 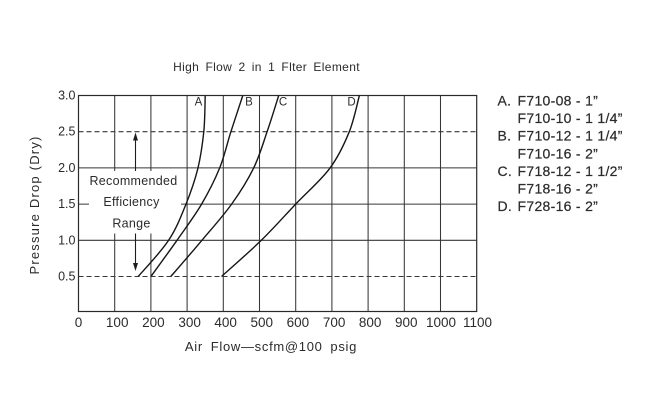 What do you see at coordinates (133, 181) in the screenshot?
I see `svg-text: Recommended` at bounding box center [133, 181].